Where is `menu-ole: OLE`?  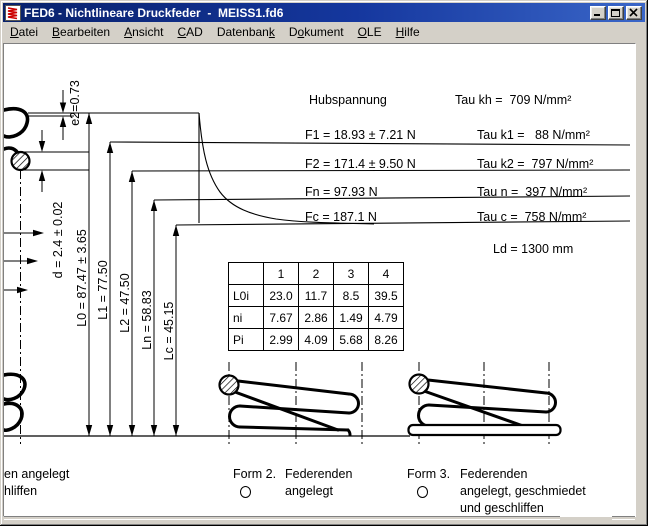
menu-ole: OLE is located at coordinates (369, 32).